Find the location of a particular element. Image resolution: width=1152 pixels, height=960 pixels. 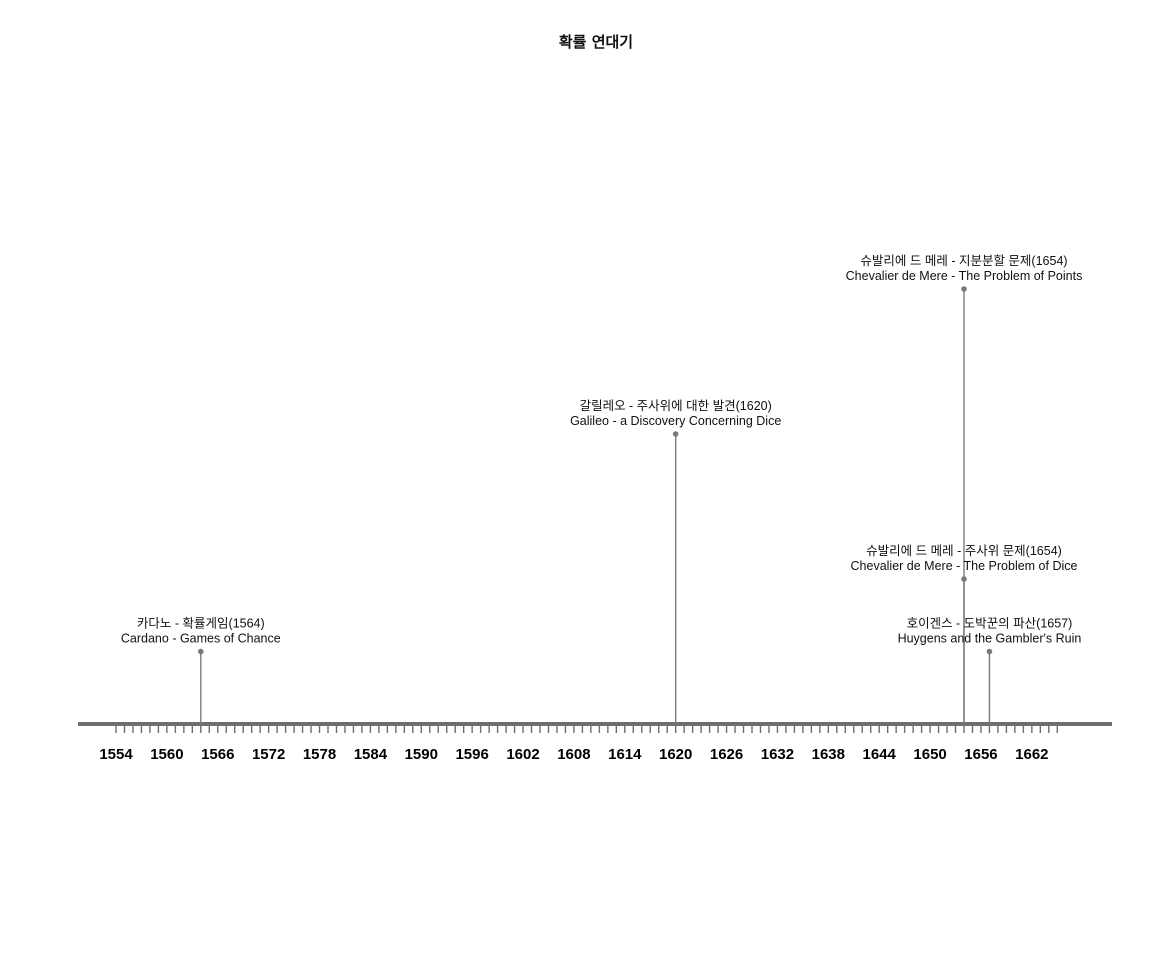

tick-label: 1656 is located at coordinates (980, 754).